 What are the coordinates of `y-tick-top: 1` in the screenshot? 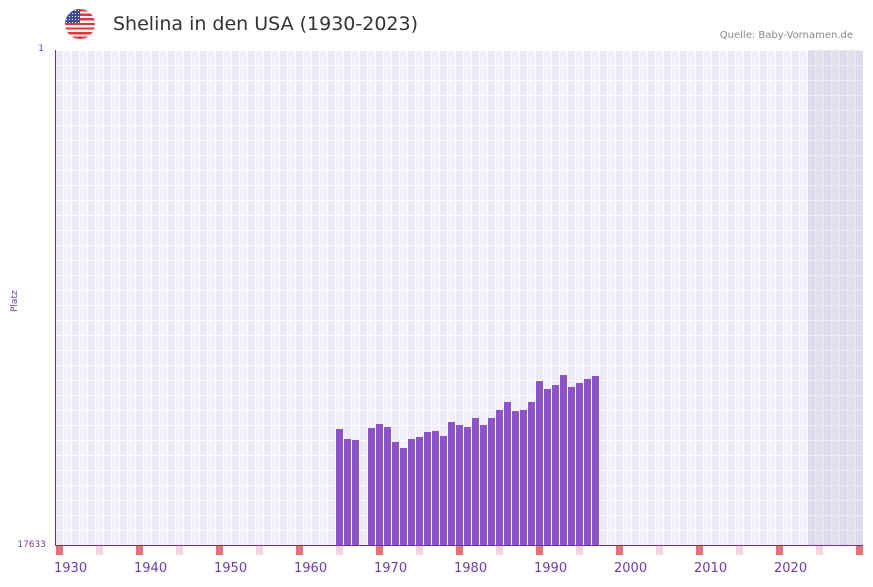 It's located at (41, 49).